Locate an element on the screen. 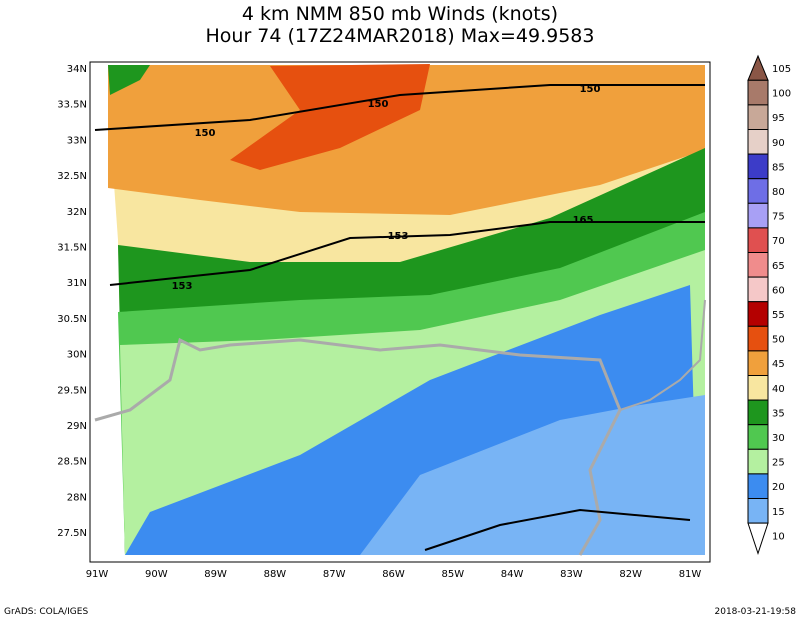 The width and height of the screenshot is (800, 618). footer-right: 2018-03-21-19:58 is located at coordinates (756, 612).